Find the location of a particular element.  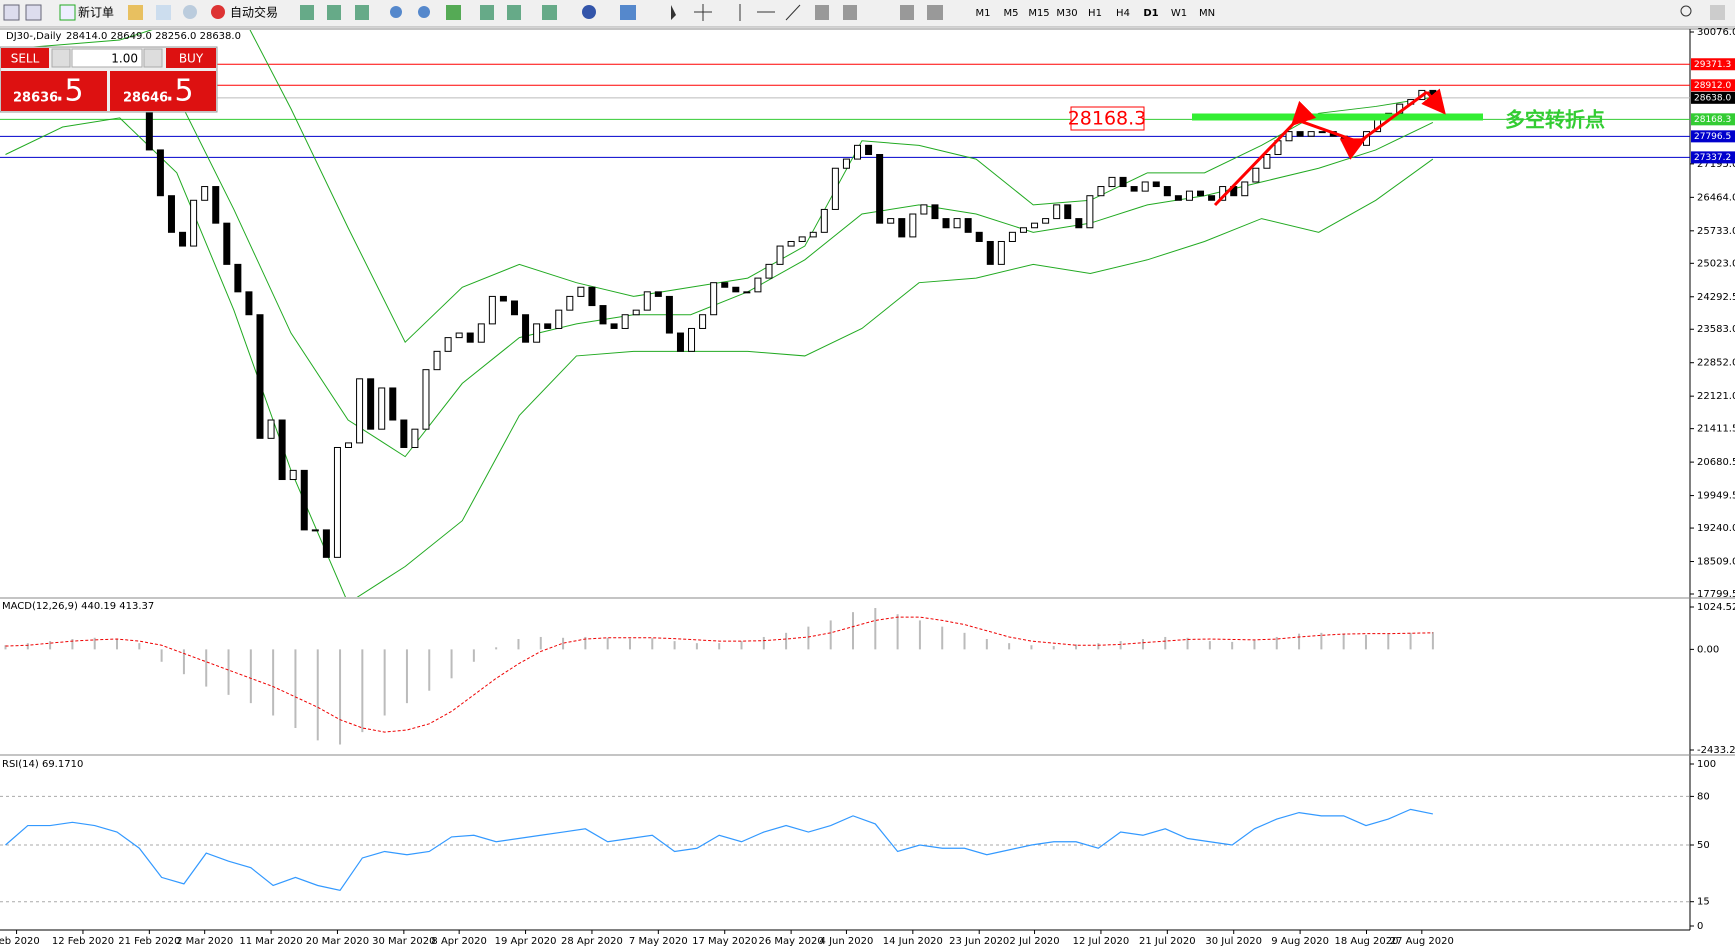

spin-up is located at coordinates (153, 58).